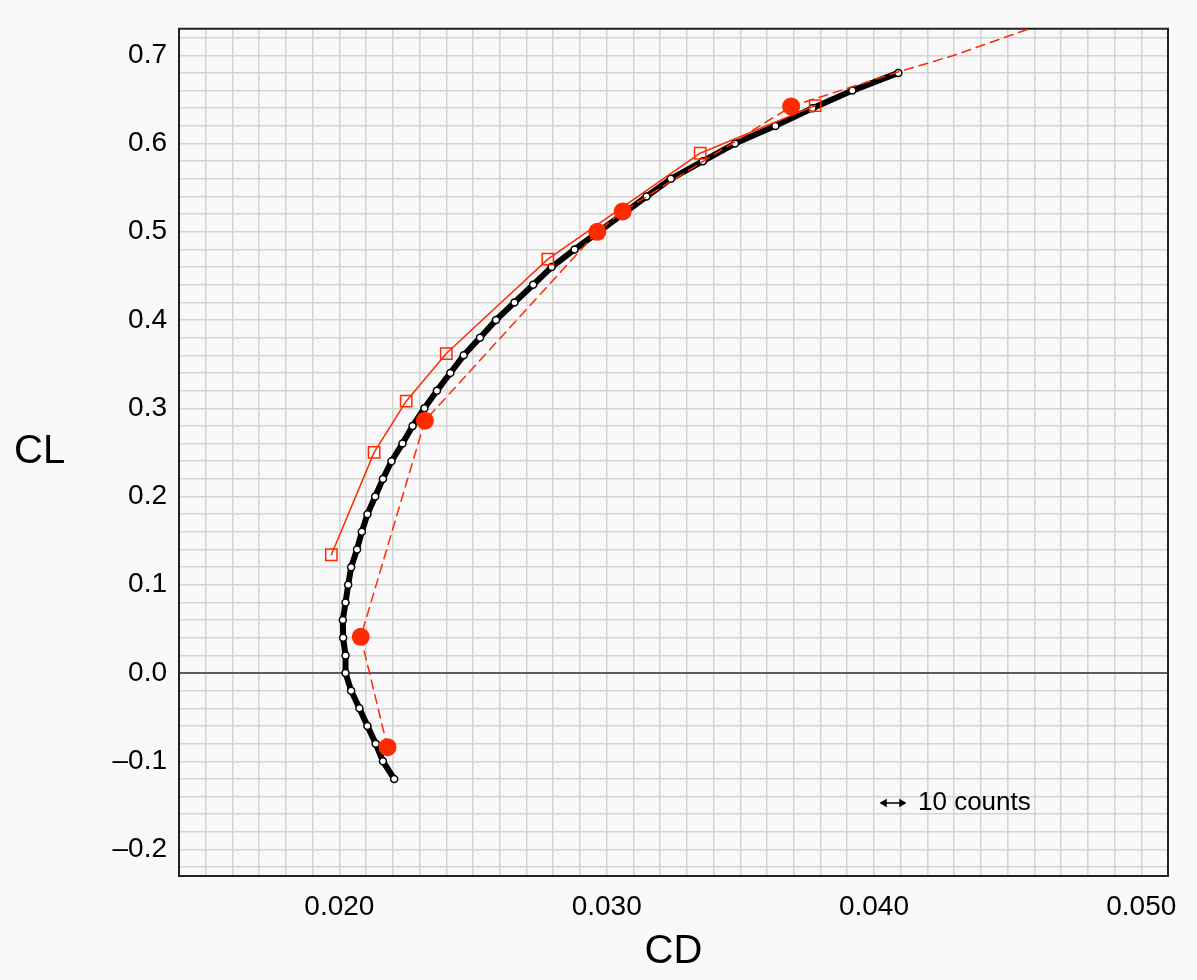 This screenshot has height=980, width=1197. Describe the element at coordinates (606, 905) in the screenshot. I see `x-tick-label: 0.030` at that location.